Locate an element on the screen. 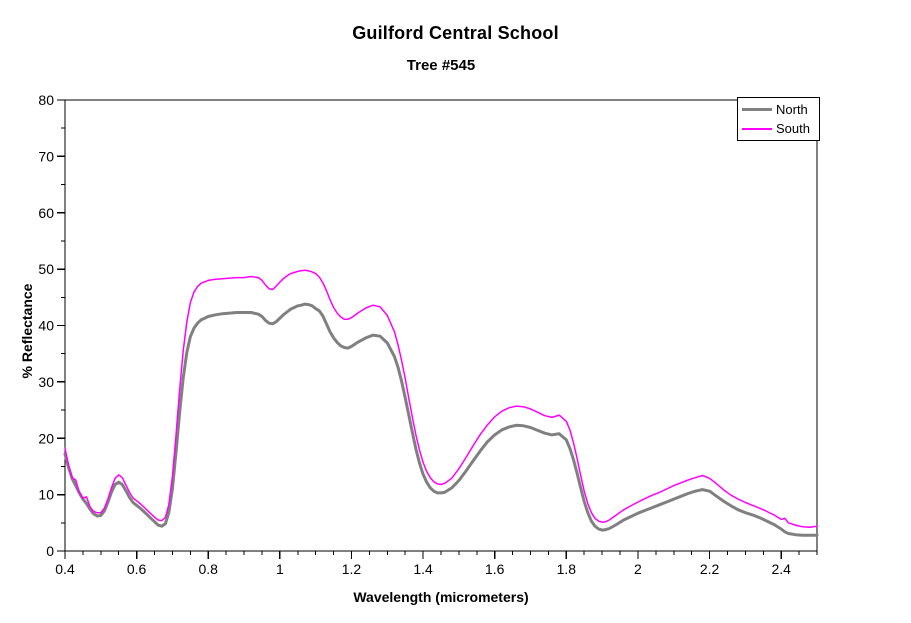  legend-item-south: South is located at coordinates (779, 128).